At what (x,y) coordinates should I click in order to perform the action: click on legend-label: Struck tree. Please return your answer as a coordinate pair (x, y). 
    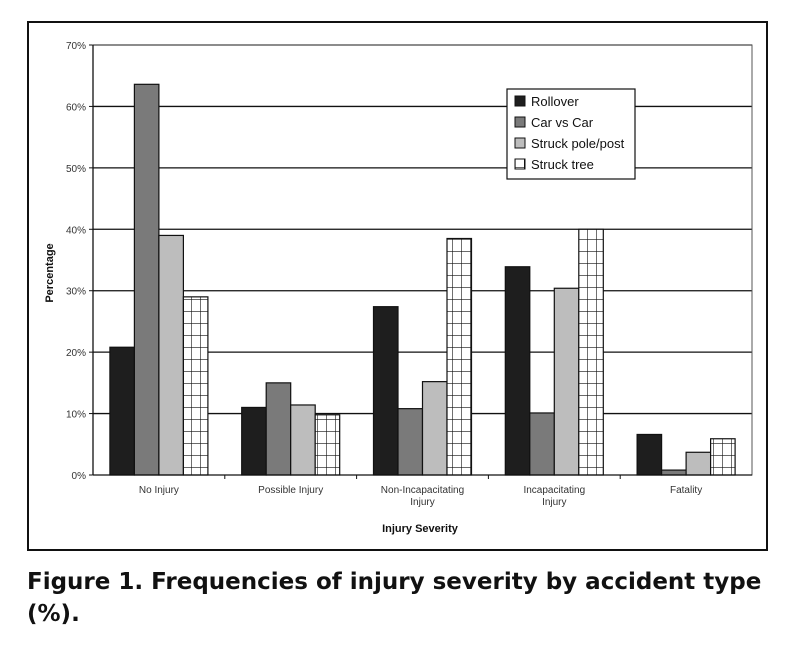
    Looking at the image, I should click on (562, 164).